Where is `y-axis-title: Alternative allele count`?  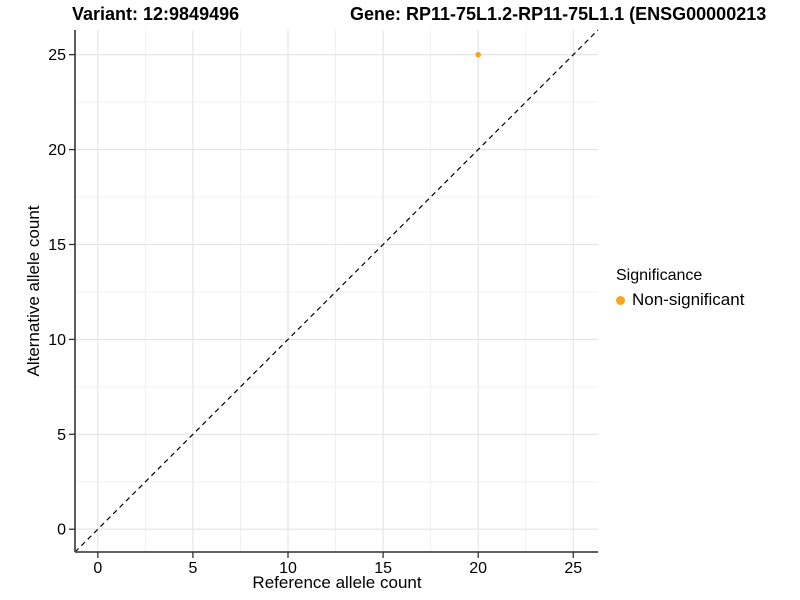 y-axis-title: Alternative allele count is located at coordinates (33, 291).